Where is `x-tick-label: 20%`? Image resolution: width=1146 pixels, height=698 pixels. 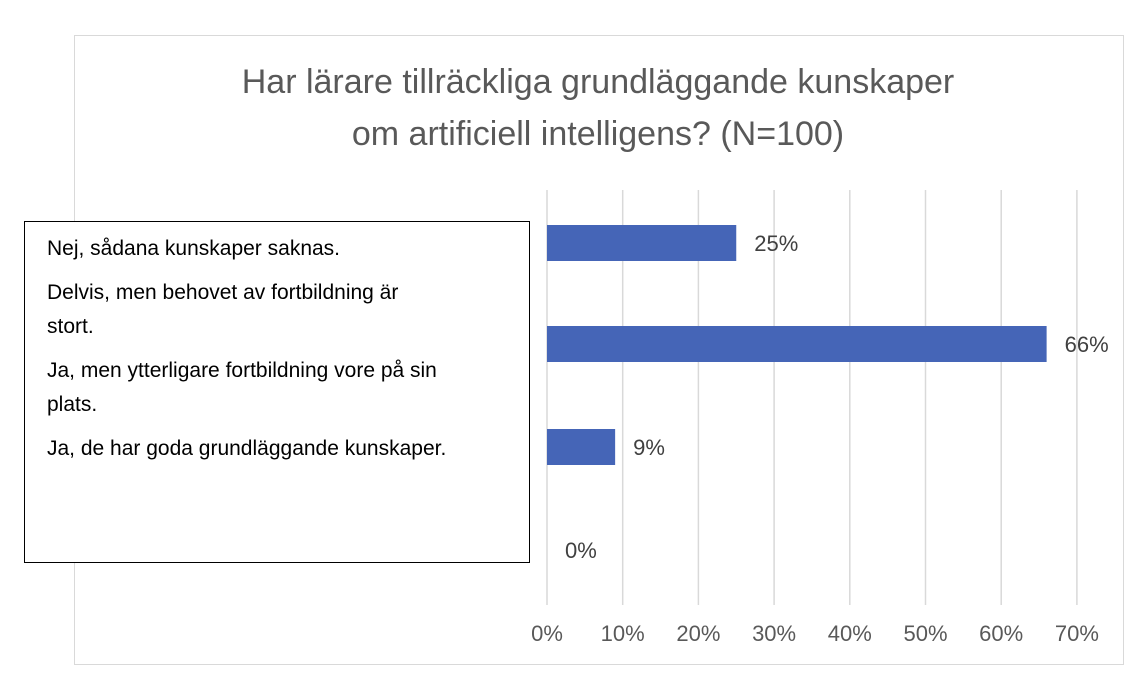
x-tick-label: 20% is located at coordinates (698, 633).